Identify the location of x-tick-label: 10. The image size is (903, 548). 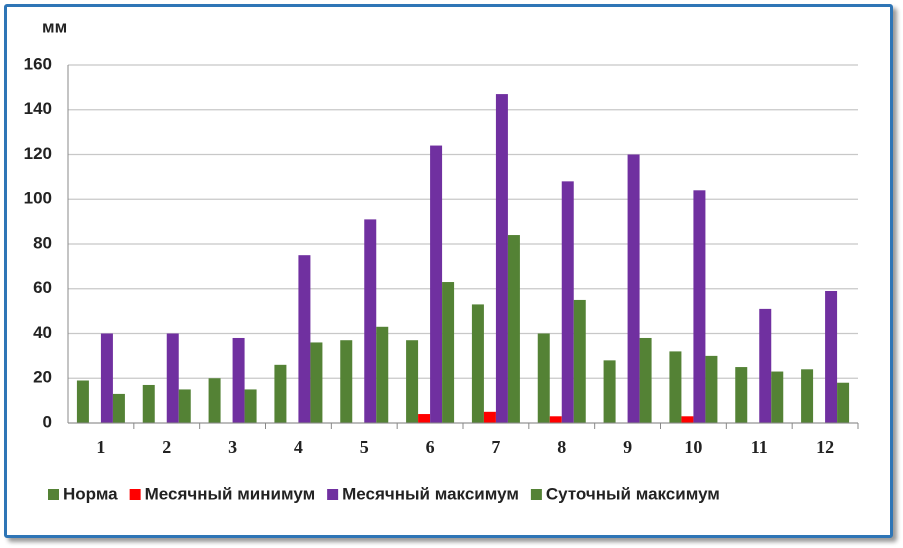
(693, 447).